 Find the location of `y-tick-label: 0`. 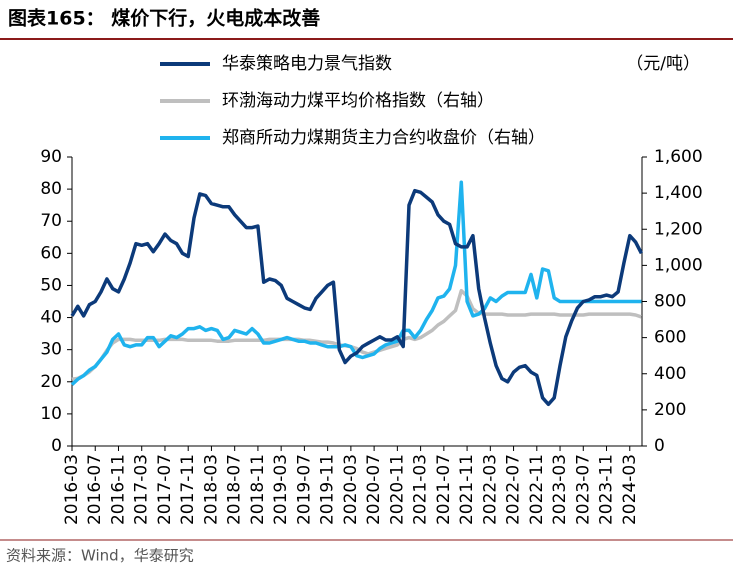

y-tick-label: 0 is located at coordinates (56, 446).